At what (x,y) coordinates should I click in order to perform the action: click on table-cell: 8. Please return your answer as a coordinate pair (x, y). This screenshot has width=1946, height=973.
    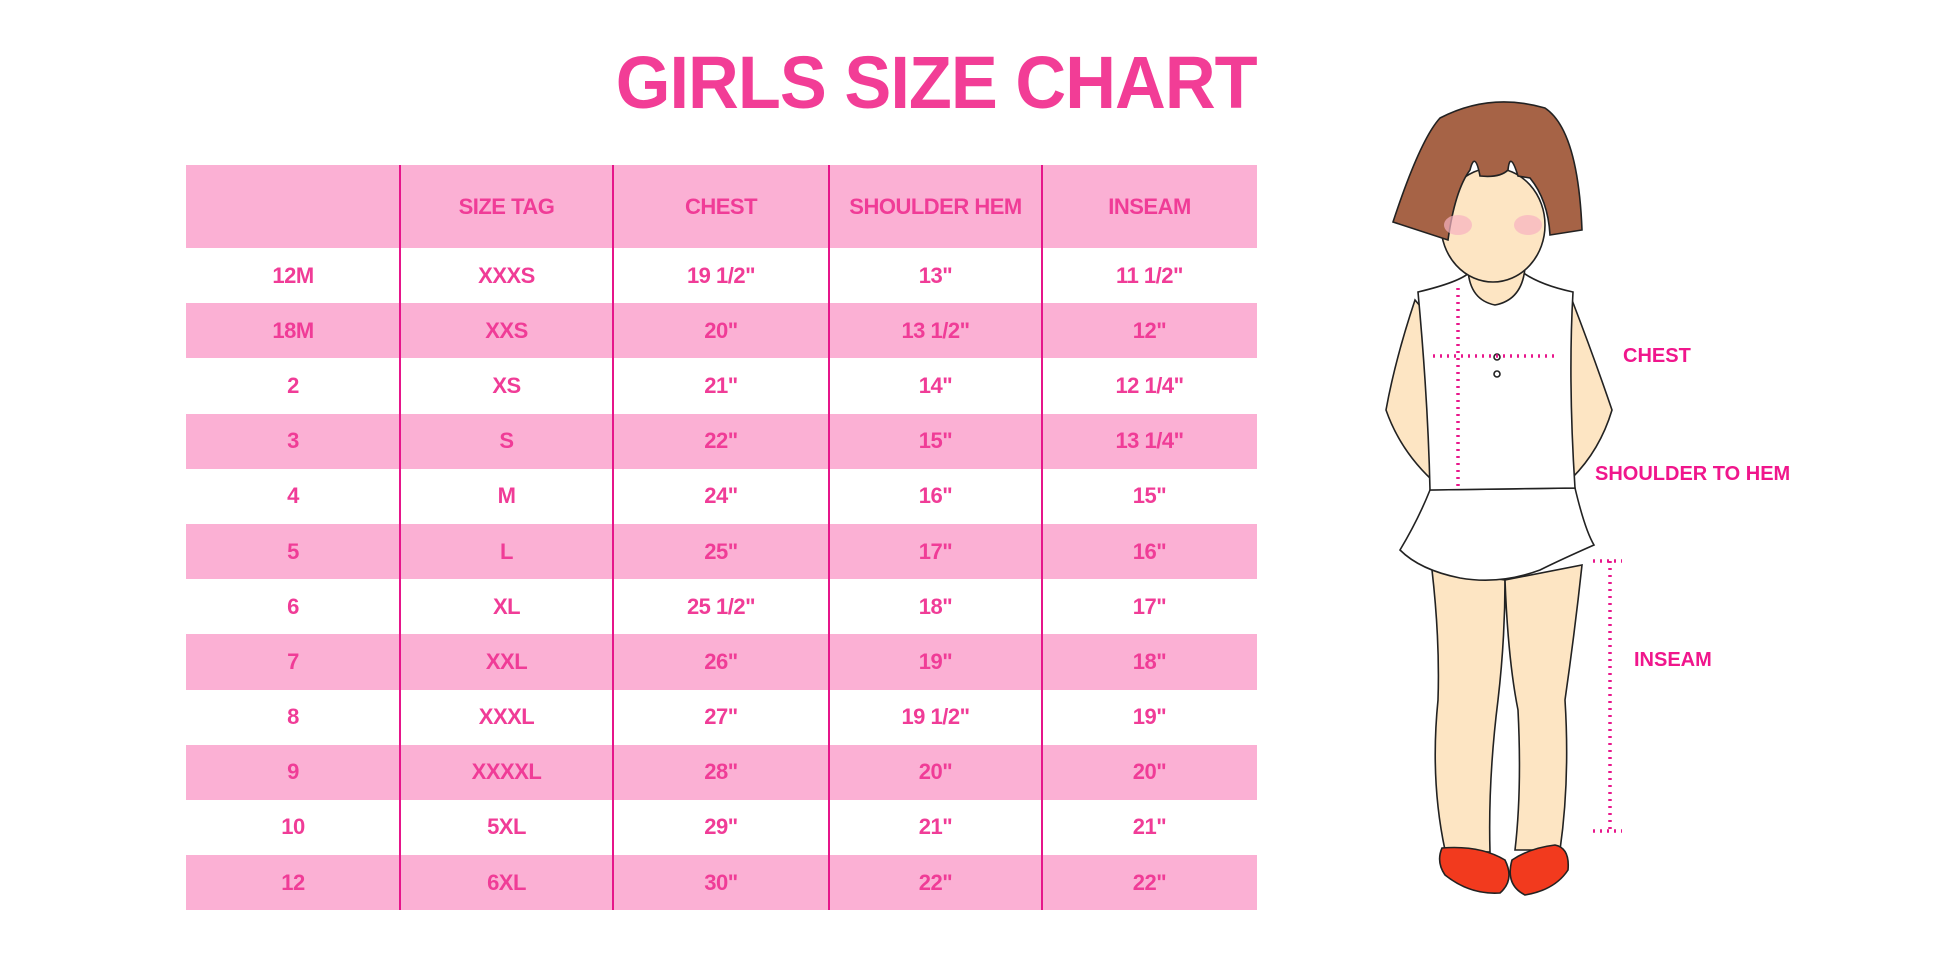
    Looking at the image, I should click on (293, 717).